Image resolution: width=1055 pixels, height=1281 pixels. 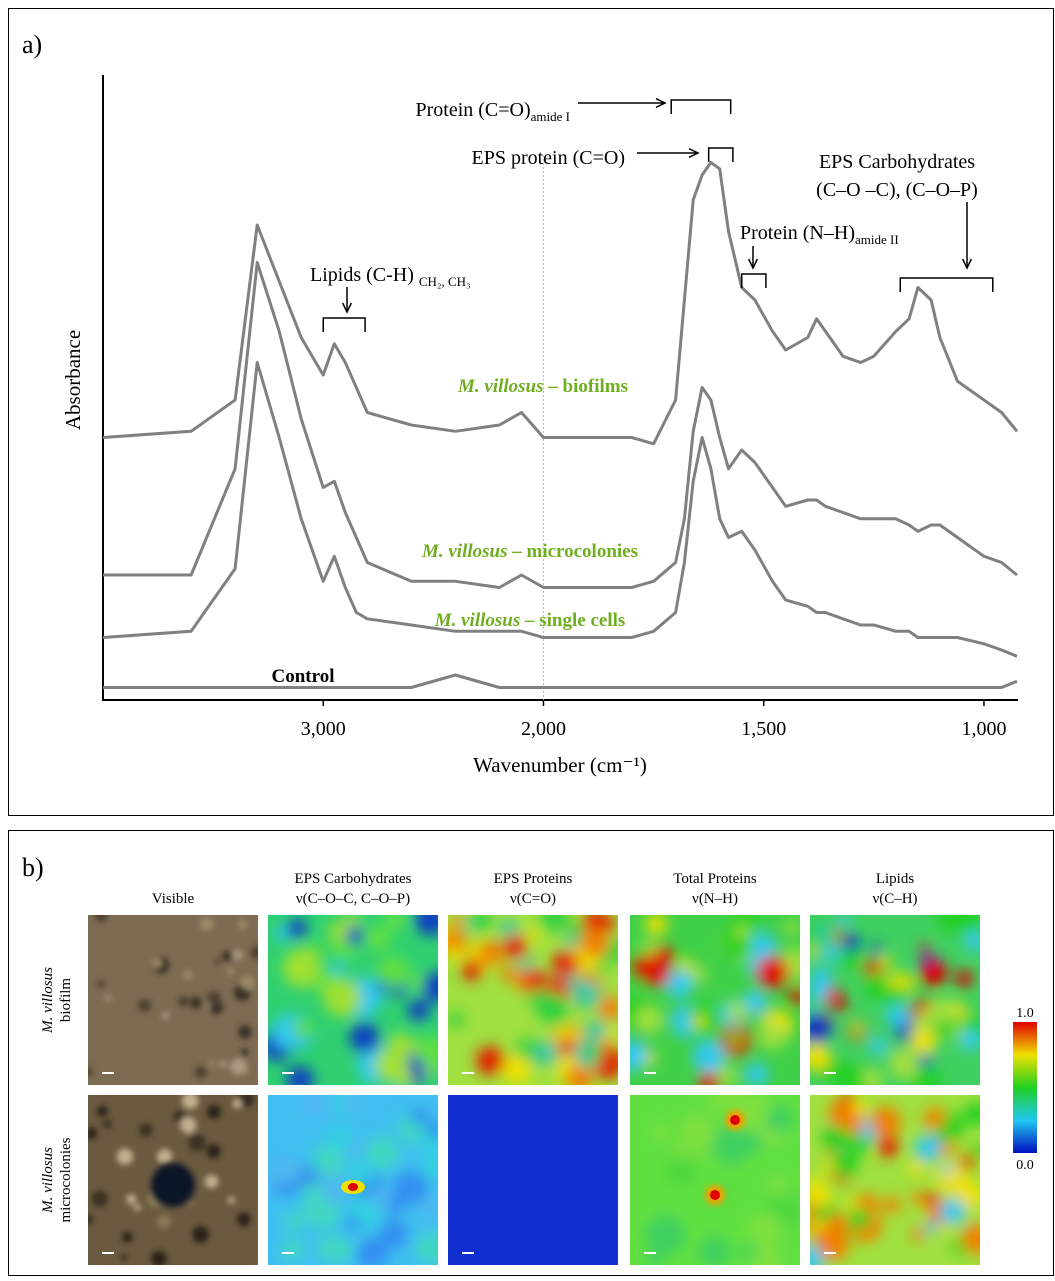 What do you see at coordinates (819, 234) in the screenshot?
I see `annotation: Protein (N–H)amide II` at bounding box center [819, 234].